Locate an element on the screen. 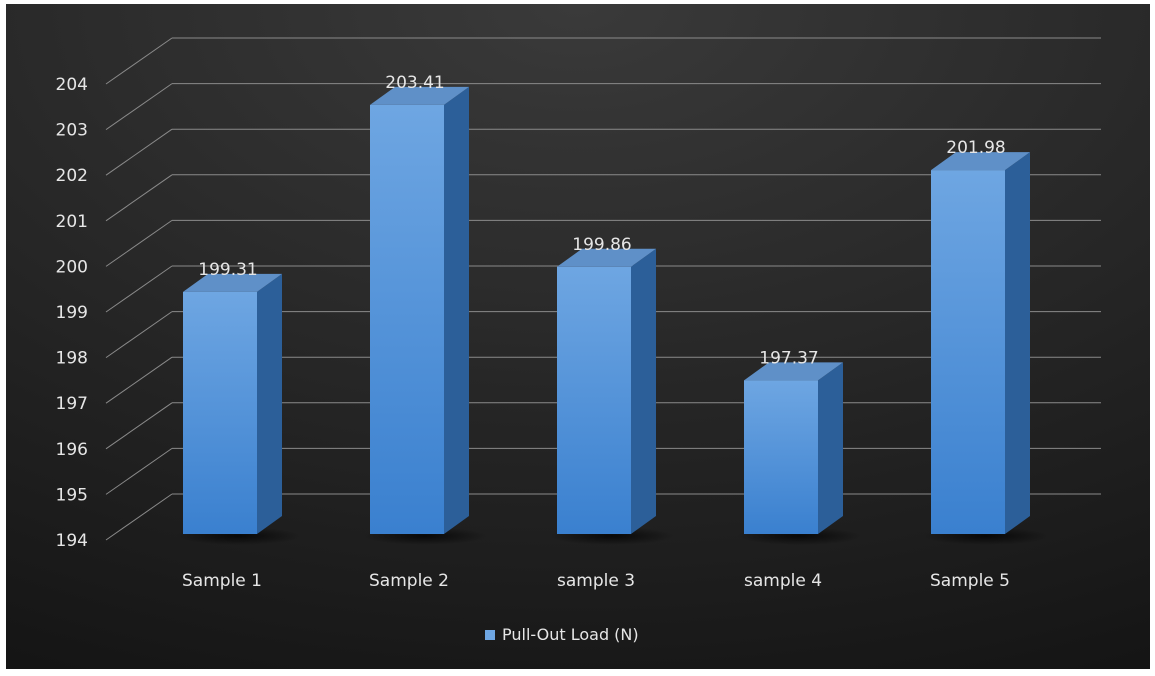 Image resolution: width=1155 pixels, height=676 pixels. y-tick-label: 197 is located at coordinates (72, 404).